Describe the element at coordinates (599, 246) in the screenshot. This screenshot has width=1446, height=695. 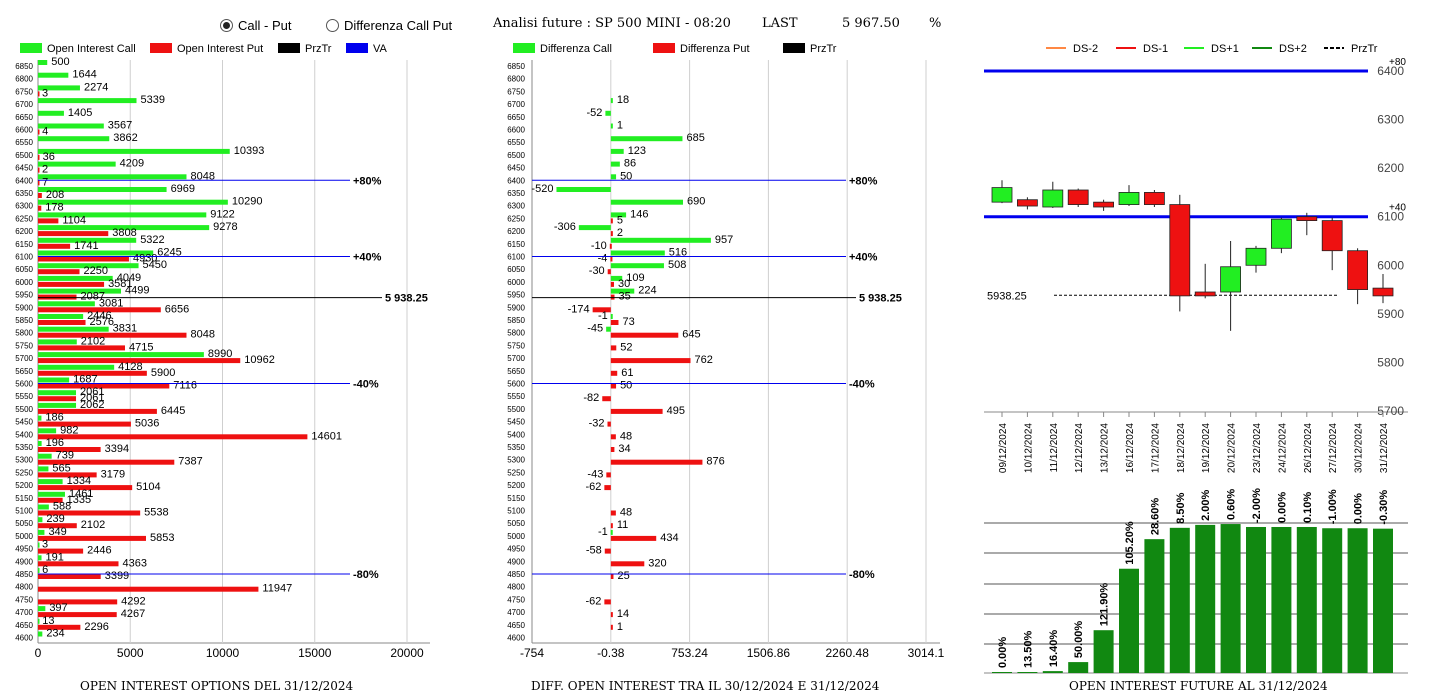
I see `bar-label-diff-put: -10` at that location.